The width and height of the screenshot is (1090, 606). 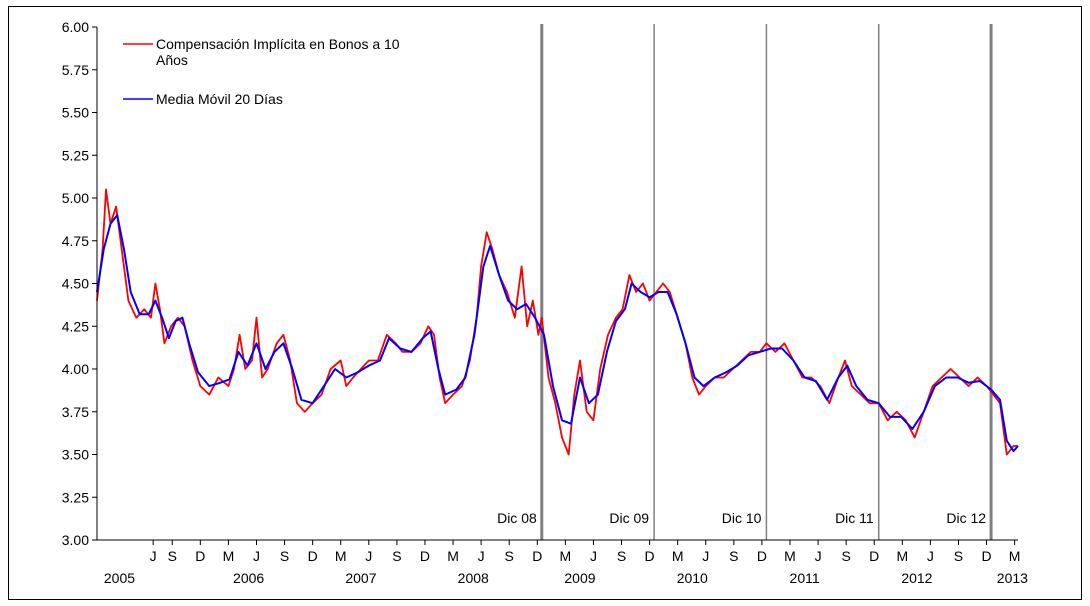 I want to click on x-tick-label-year: 2006, so click(x=248, y=578).